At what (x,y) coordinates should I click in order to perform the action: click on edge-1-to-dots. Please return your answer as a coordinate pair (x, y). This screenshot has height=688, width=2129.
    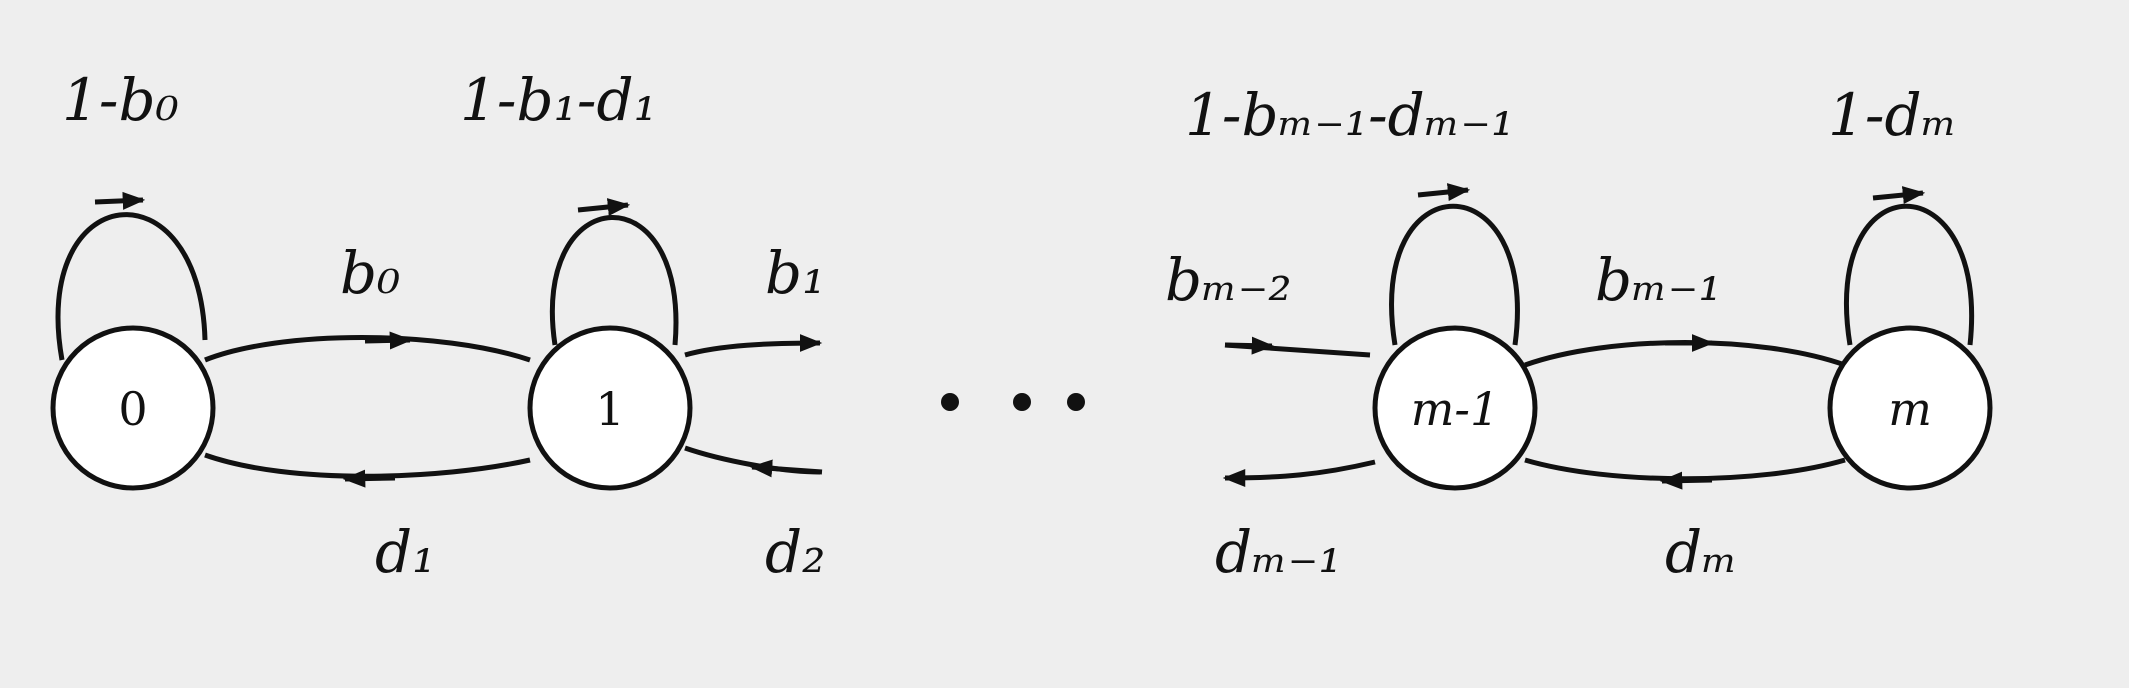
    Looking at the image, I should click on (753, 346).